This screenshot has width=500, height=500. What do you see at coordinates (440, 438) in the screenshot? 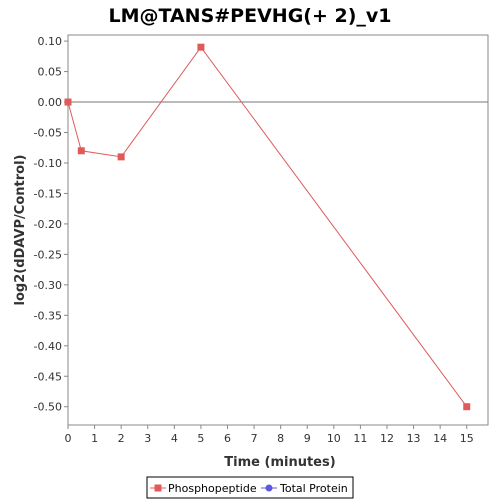
I see `x-tick-label: 14` at bounding box center [440, 438].